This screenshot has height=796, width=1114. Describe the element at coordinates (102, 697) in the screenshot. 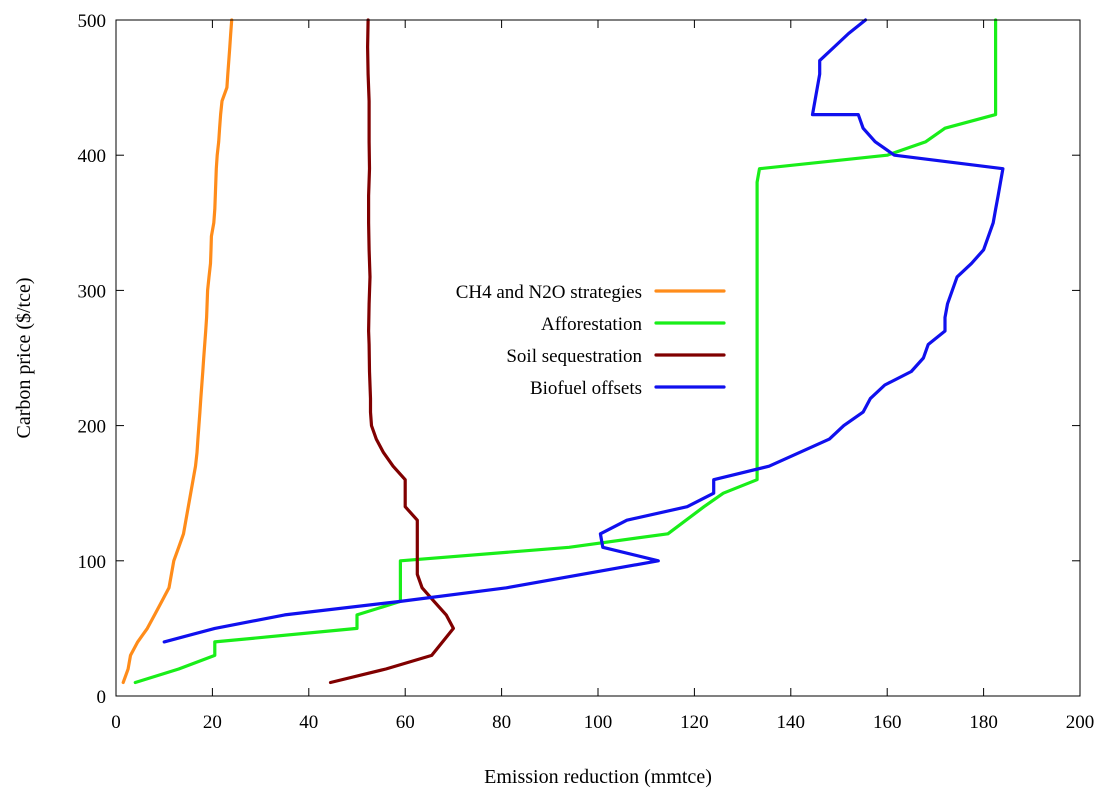

I see `y-tick-label: 0` at that location.